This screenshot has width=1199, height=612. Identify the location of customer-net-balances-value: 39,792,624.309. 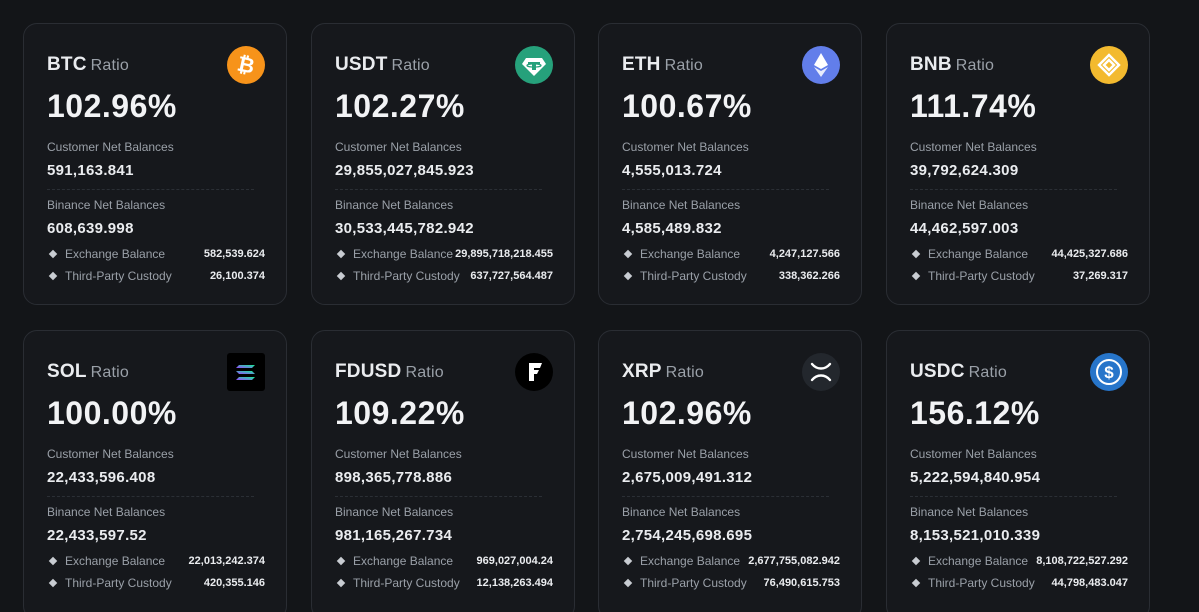
(964, 170).